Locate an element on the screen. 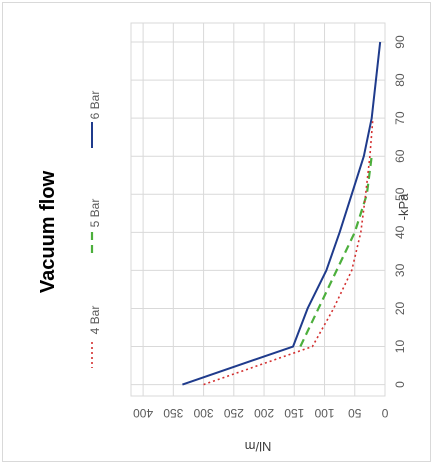  y-tick-label: 250 is located at coordinates (233, 413).